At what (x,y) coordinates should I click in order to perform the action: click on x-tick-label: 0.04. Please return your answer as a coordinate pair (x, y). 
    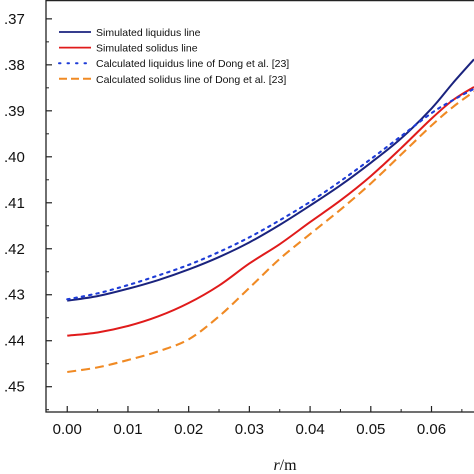
    Looking at the image, I should click on (309, 429).